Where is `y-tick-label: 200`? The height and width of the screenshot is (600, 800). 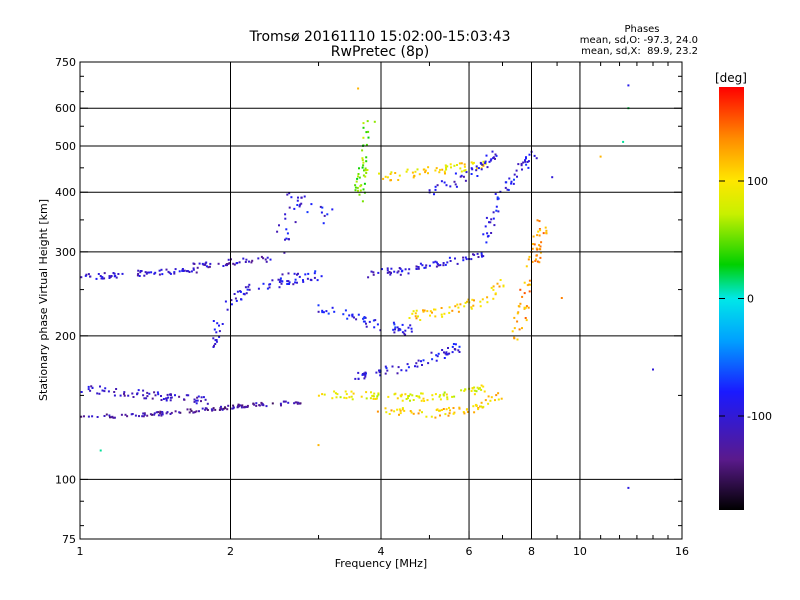 y-tick-label: 200 is located at coordinates (65, 336).